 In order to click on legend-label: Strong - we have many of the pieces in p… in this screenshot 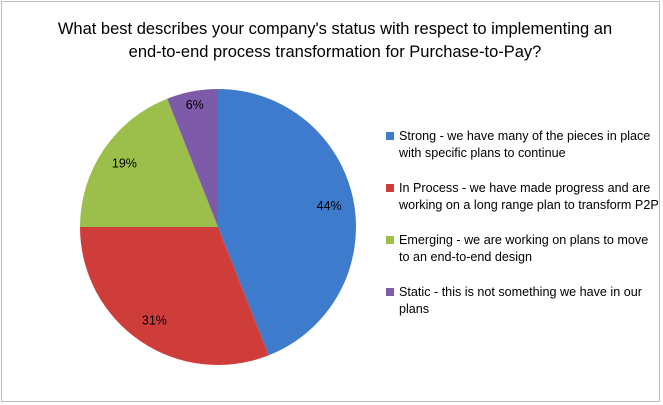, I will do `click(525, 144)`.